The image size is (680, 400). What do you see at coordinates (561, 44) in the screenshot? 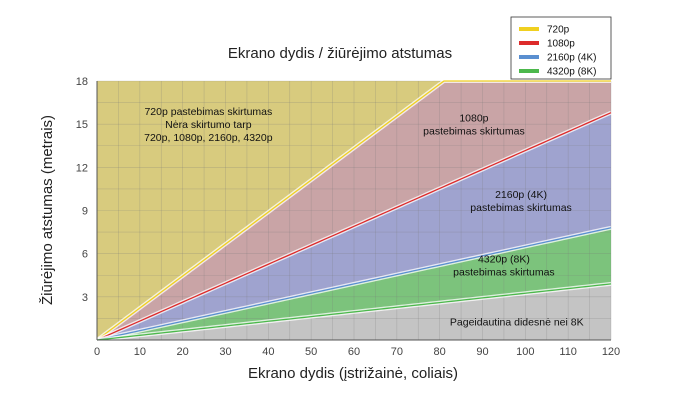
I see `legend-label-1: 1080p` at bounding box center [561, 44].